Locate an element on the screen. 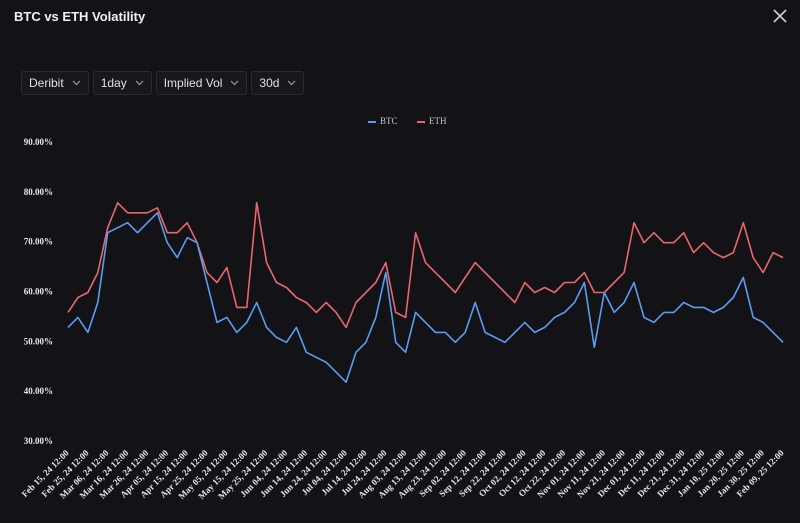 This screenshot has height=523, width=800. y-tick-label: 70.00% is located at coordinates (38, 242).